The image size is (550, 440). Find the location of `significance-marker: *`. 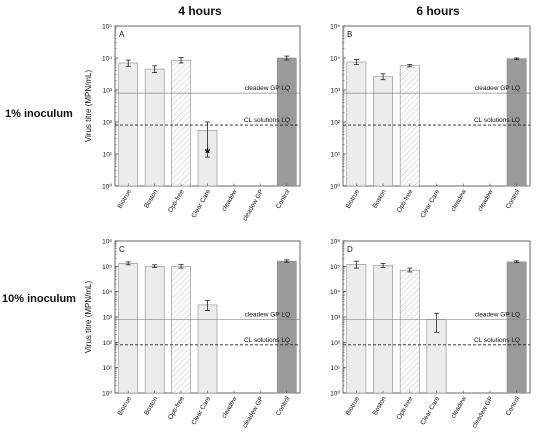

significance-marker: * is located at coordinates (208, 152).